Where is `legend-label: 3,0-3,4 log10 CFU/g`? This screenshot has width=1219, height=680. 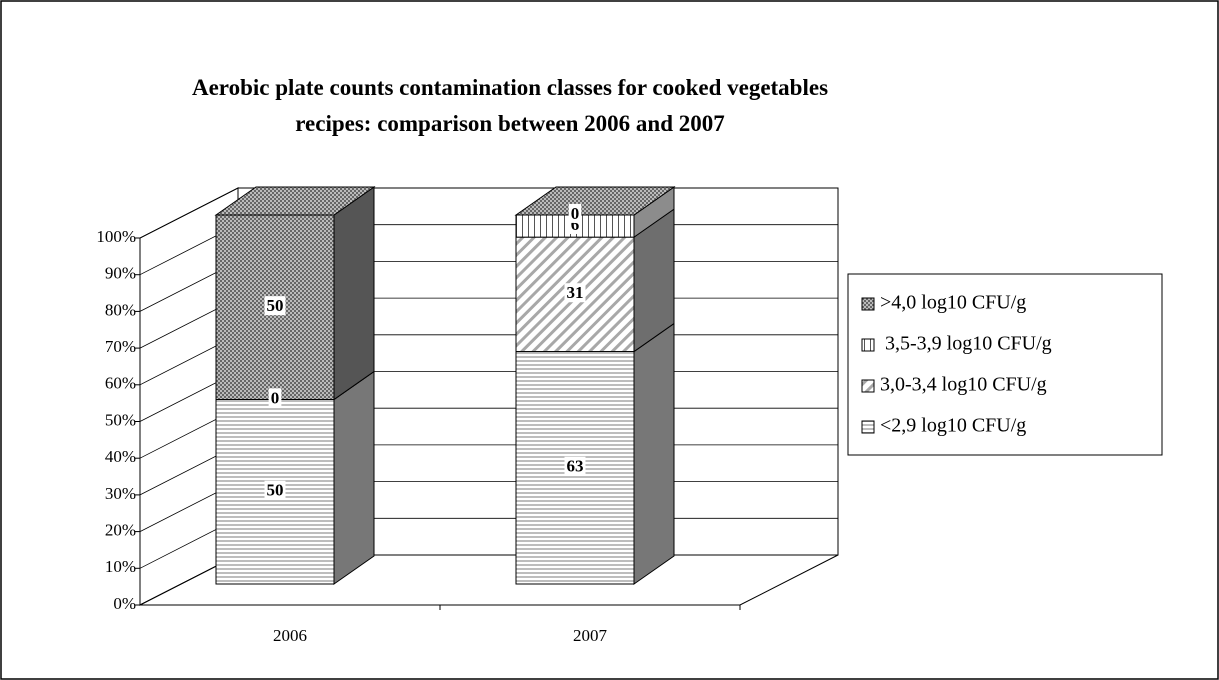
legend-label: 3,0-3,4 log10 CFU/g is located at coordinates (963, 385).